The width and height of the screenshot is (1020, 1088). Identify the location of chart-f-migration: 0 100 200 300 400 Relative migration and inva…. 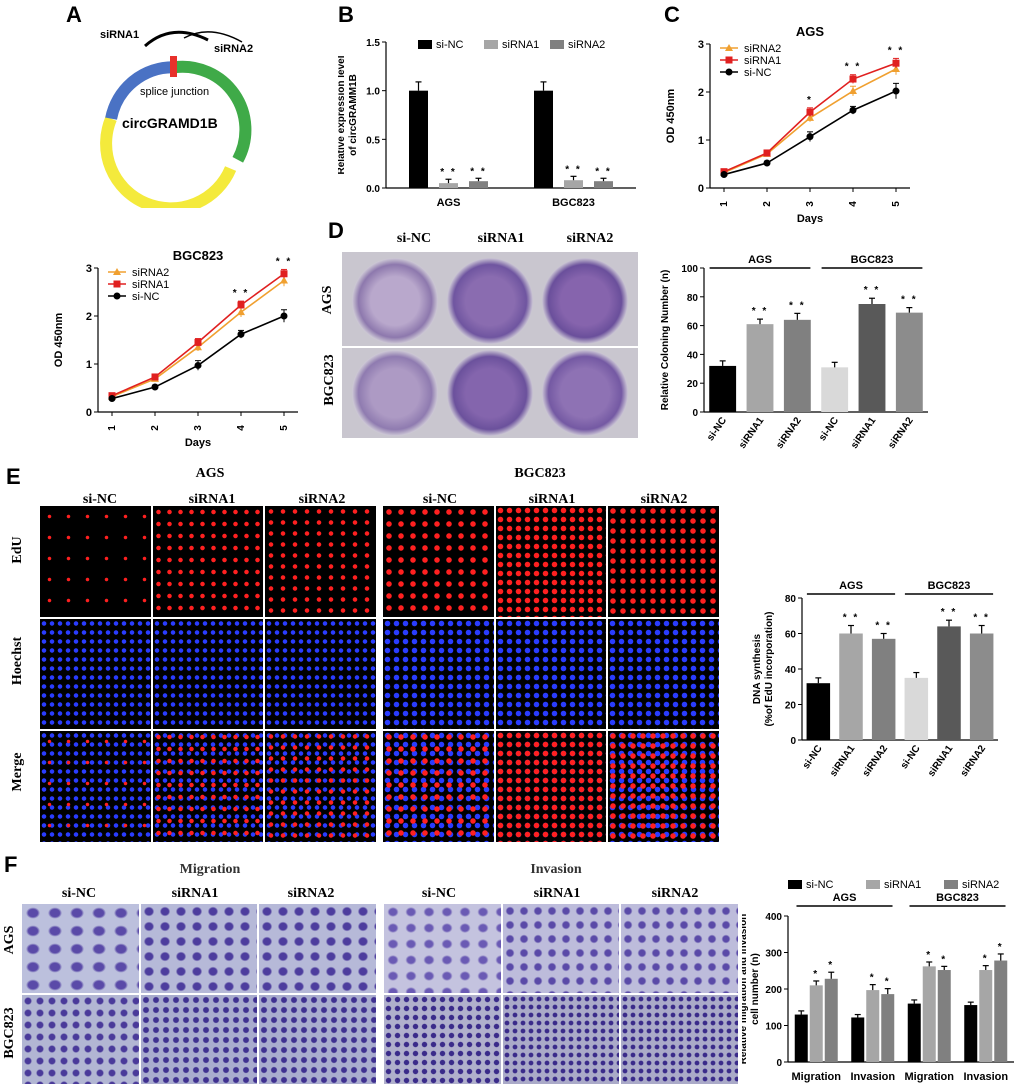
(878, 981).